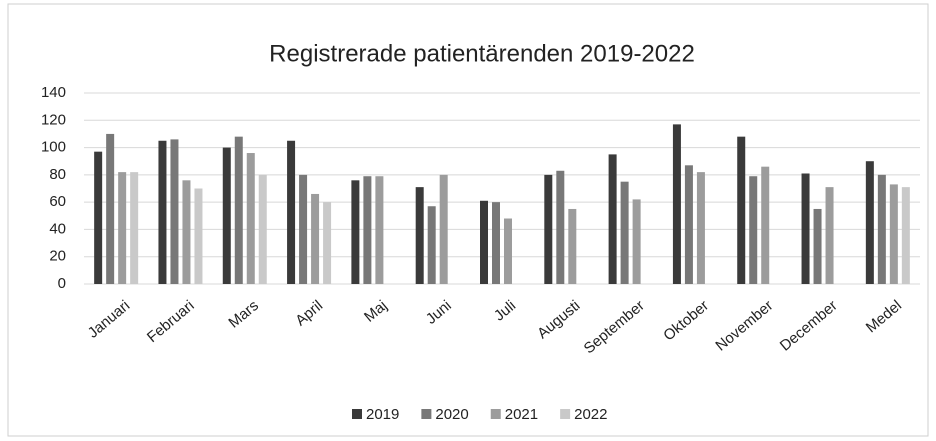  Describe the element at coordinates (521, 414) in the screenshot. I see `legend-label: 2021` at that location.